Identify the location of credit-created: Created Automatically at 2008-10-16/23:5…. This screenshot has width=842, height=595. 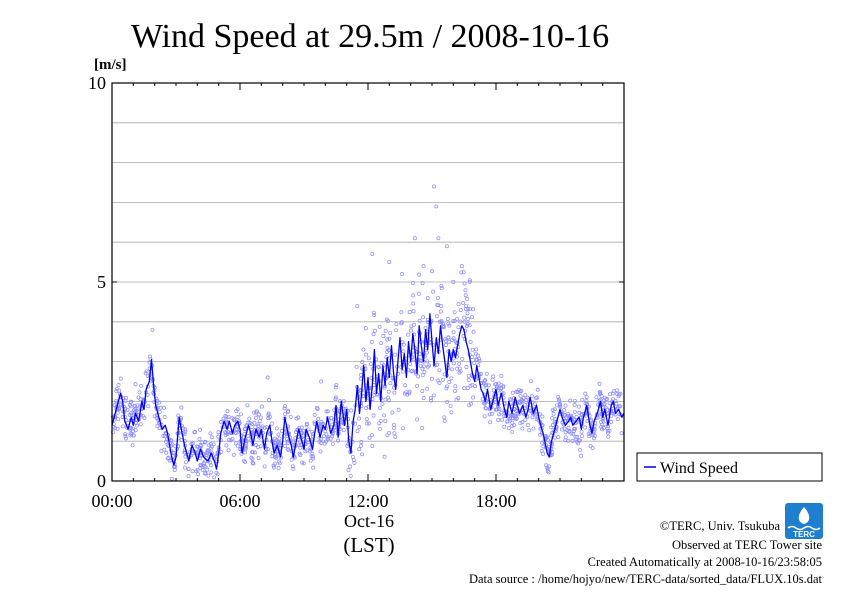
(705, 562).